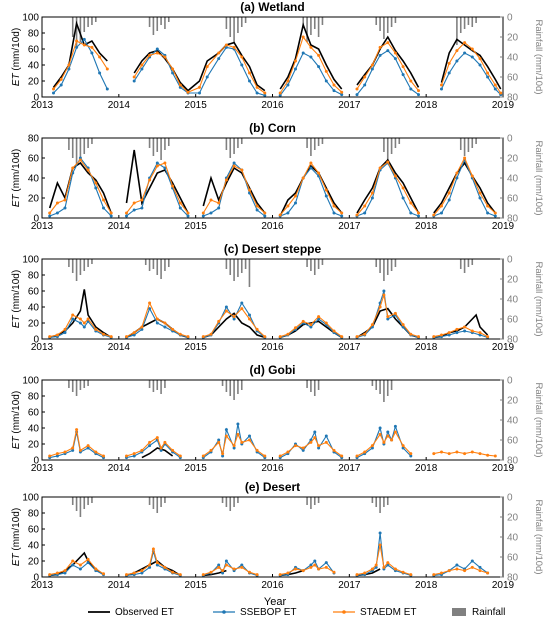  Describe the element at coordinates (34, 308) in the screenshot. I see `y-tick-label: 40` at that location.